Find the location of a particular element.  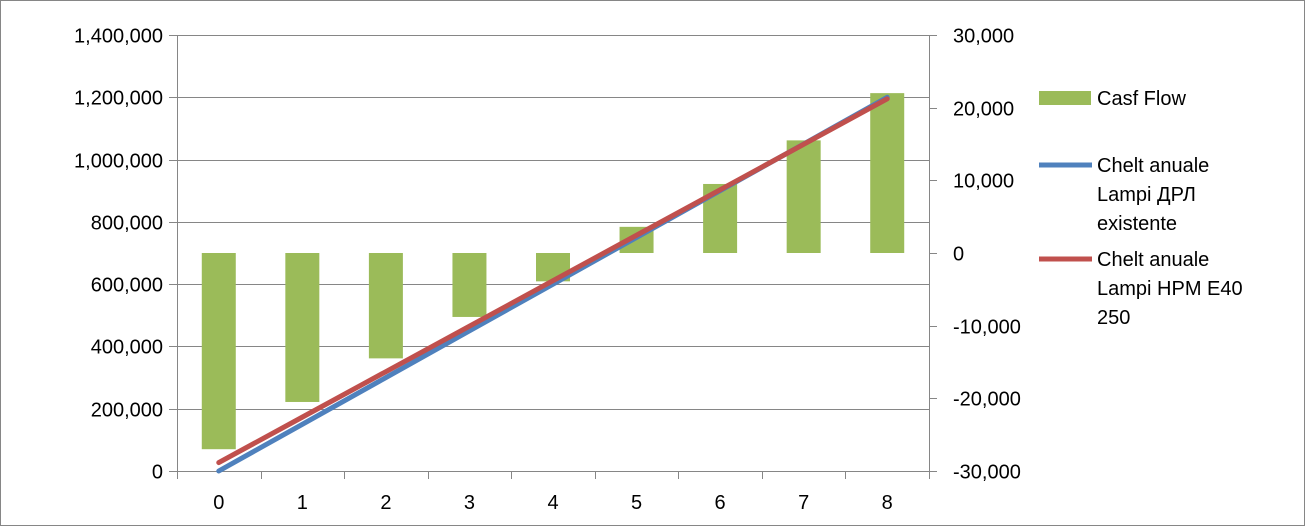

right-axis-tick-label: -30,000 is located at coordinates (987, 473).